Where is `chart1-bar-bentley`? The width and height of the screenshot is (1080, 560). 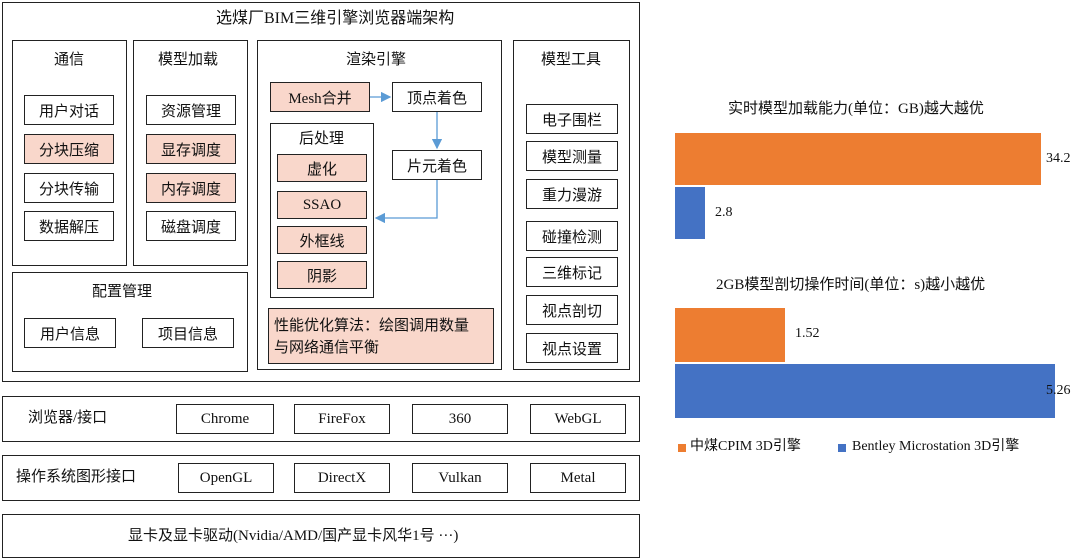
chart1-bar-bentley is located at coordinates (690, 213).